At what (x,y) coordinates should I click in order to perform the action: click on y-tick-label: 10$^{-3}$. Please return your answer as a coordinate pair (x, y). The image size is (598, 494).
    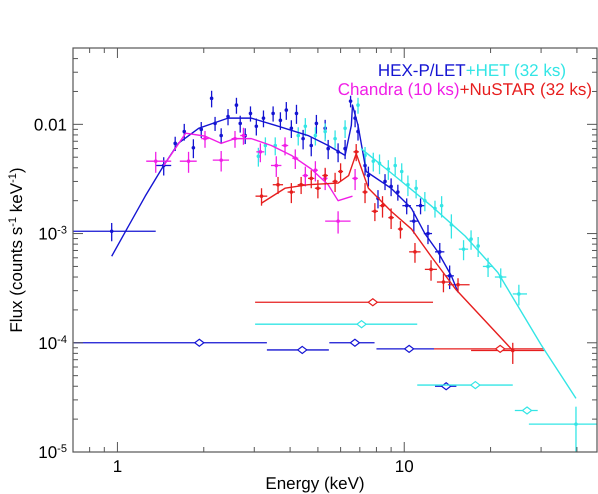
    Looking at the image, I should click on (52, 234).